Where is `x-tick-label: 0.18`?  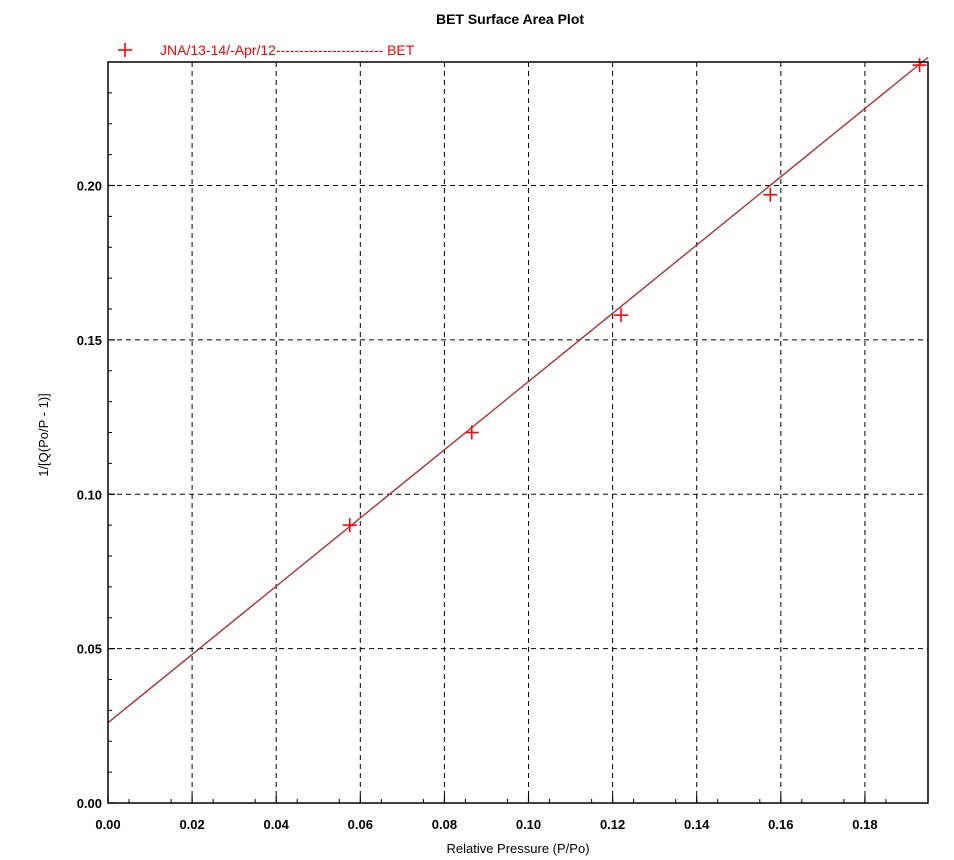 x-tick-label: 0.18 is located at coordinates (864, 824).